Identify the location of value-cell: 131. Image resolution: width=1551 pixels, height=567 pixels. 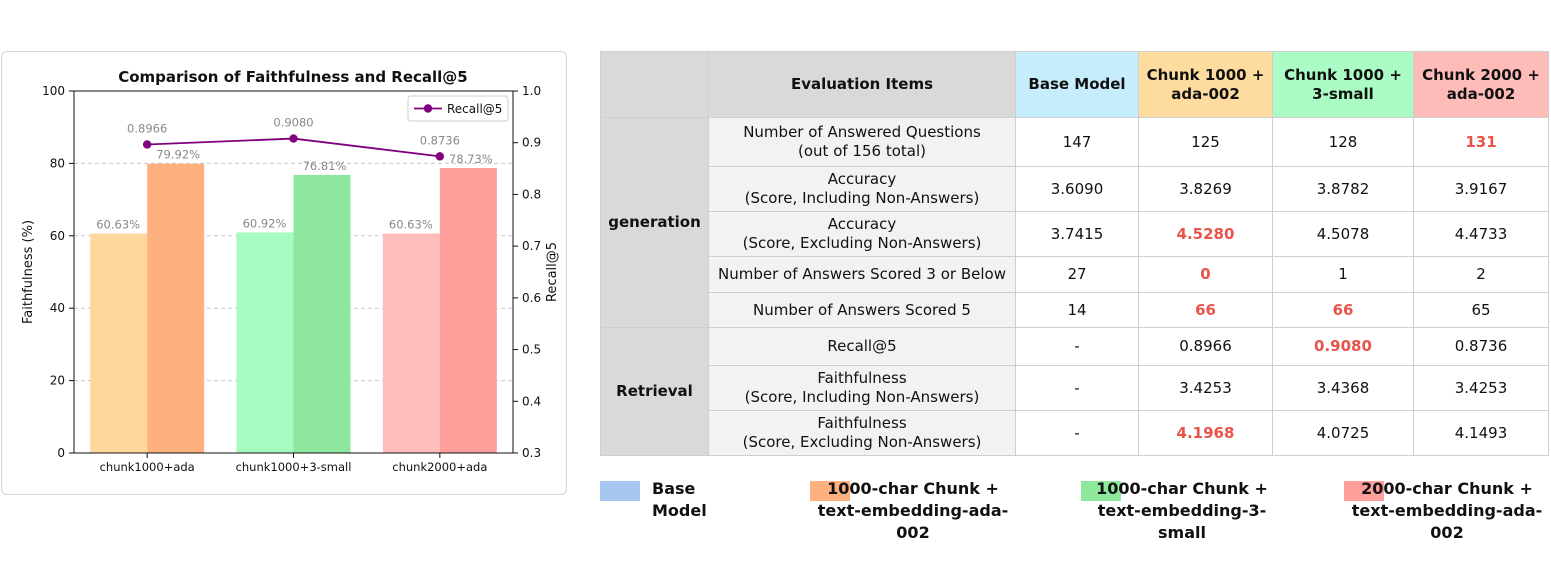
(1481, 142).